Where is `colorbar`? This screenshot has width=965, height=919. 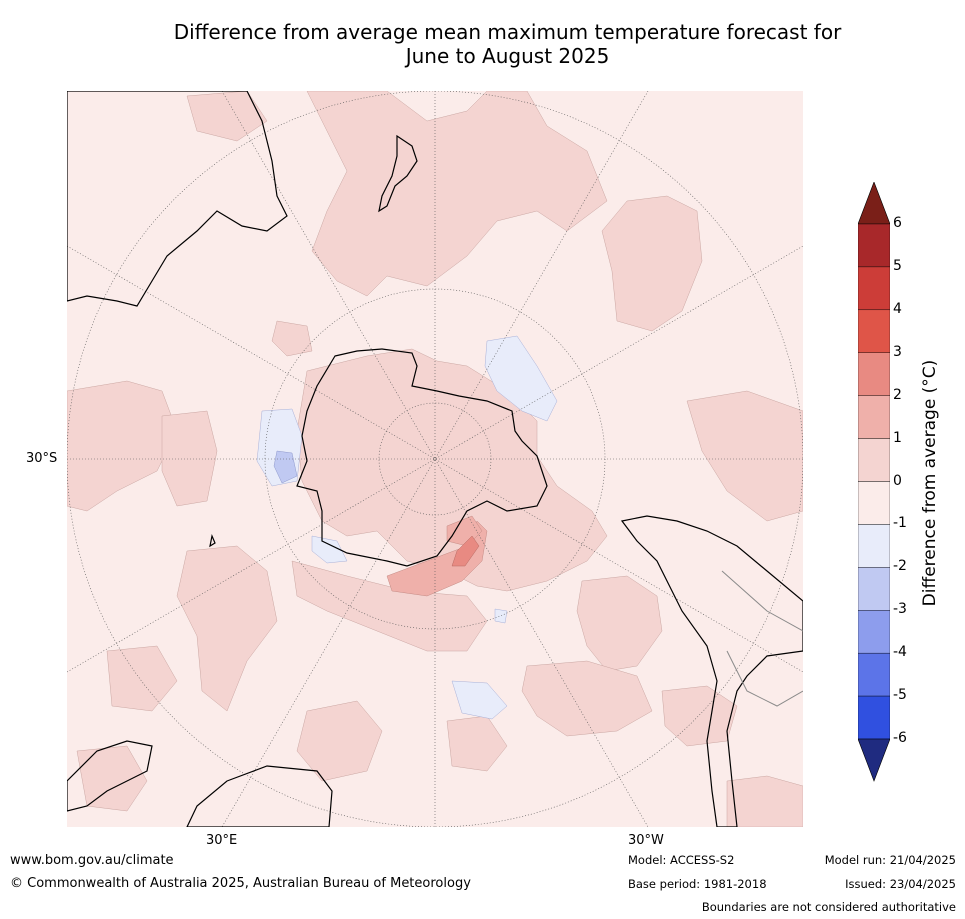
colorbar is located at coordinates (874, 482).